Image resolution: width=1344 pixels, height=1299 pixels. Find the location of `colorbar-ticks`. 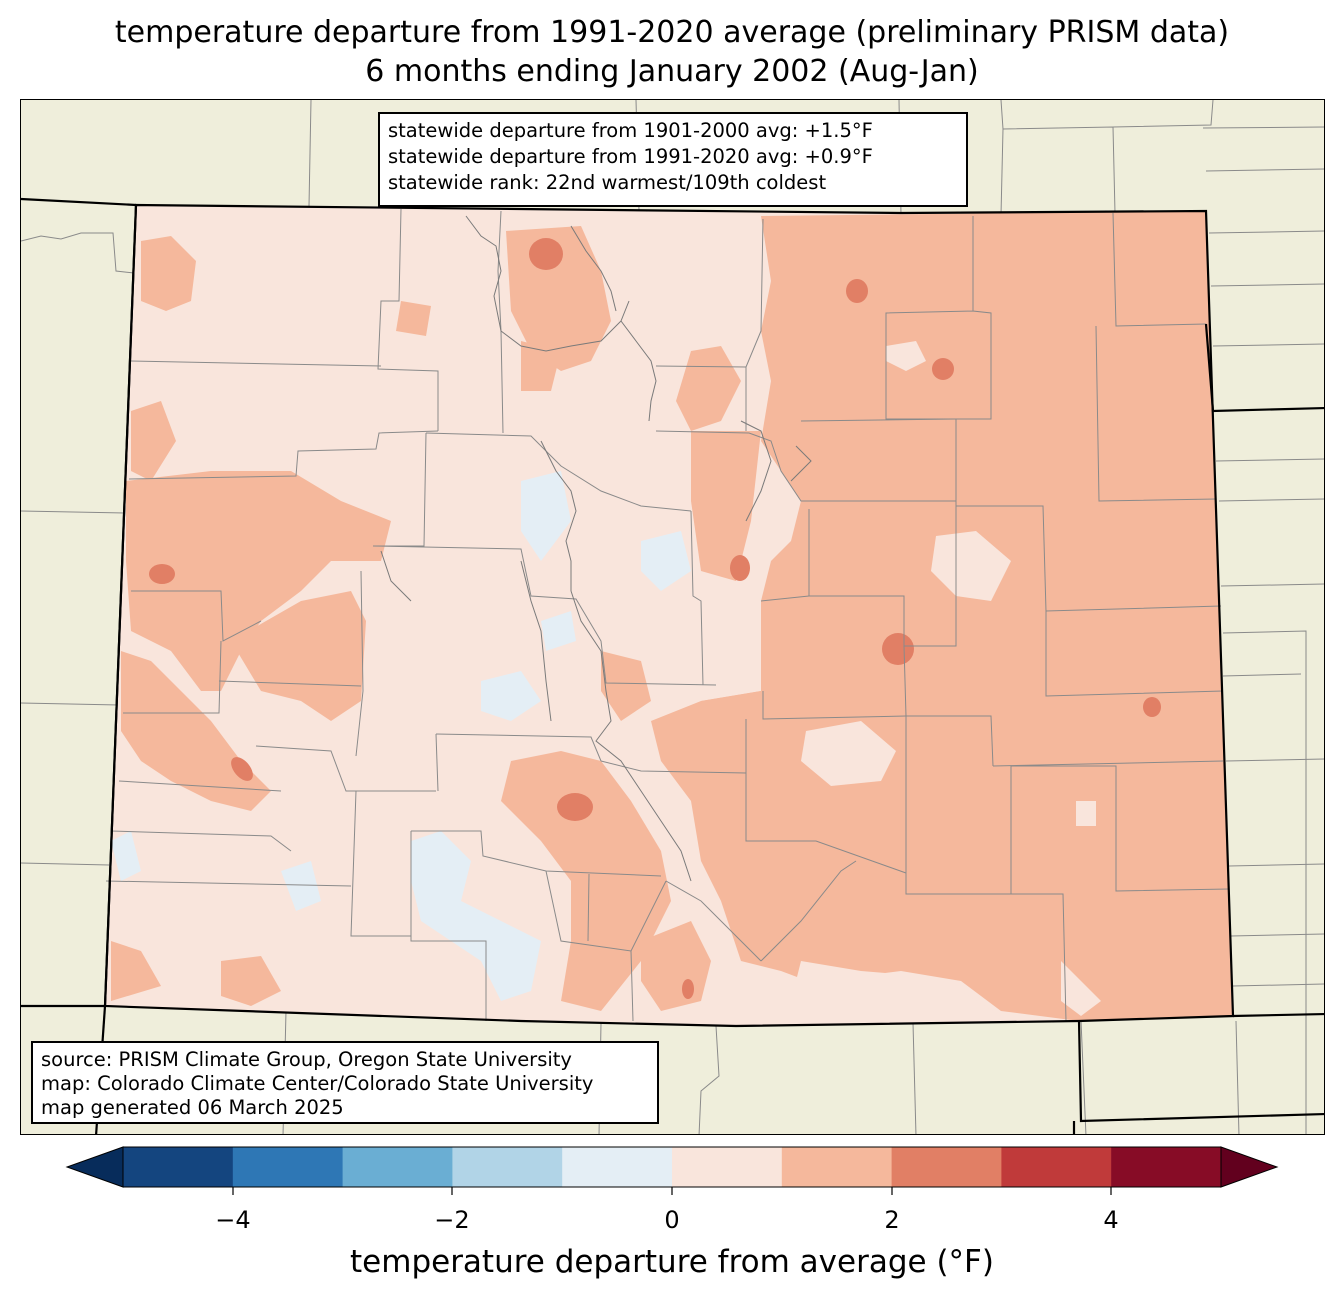

colorbar-ticks is located at coordinates (672, 1191).